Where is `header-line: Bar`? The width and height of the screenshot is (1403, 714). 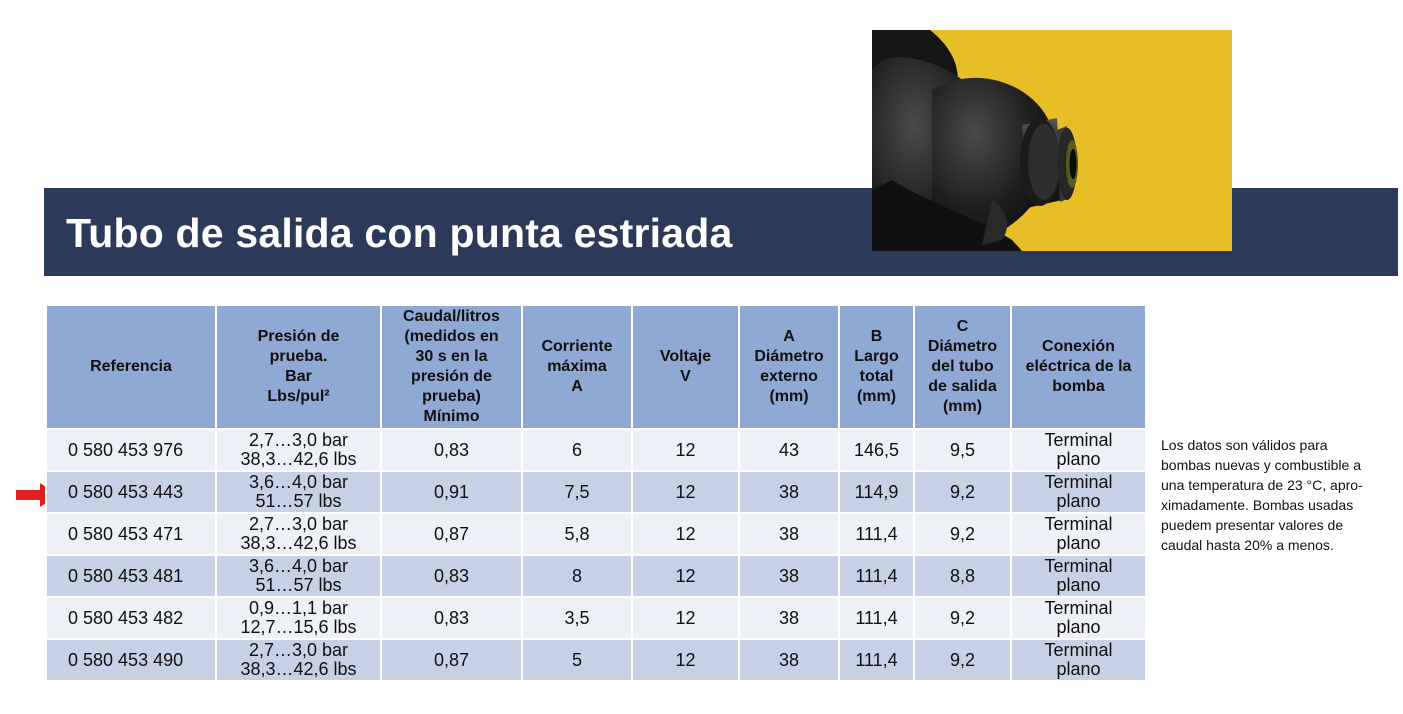 header-line: Bar is located at coordinates (298, 376).